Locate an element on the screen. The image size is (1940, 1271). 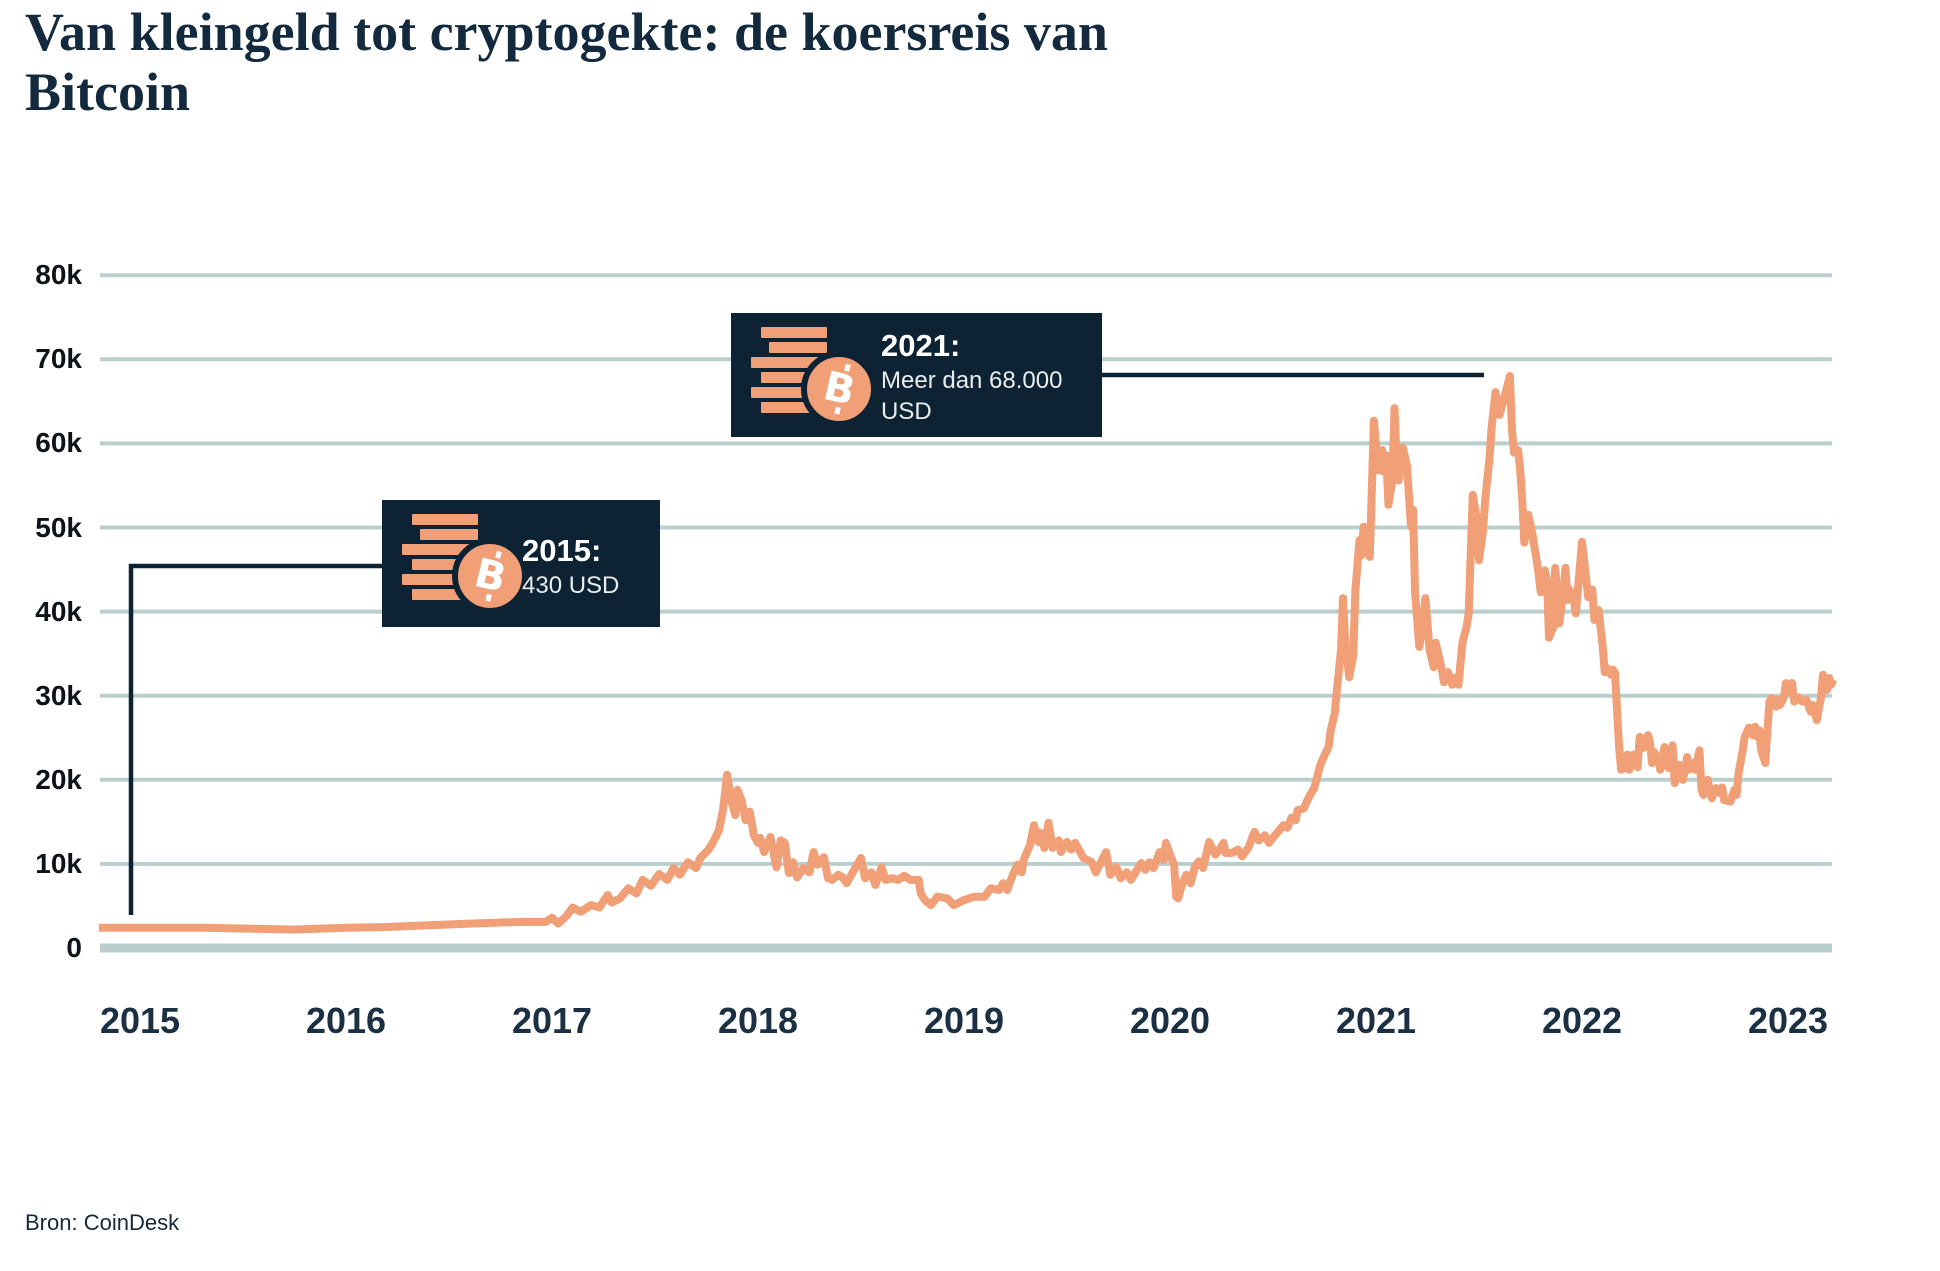
annotation-year-label: 2015: is located at coordinates (562, 550).